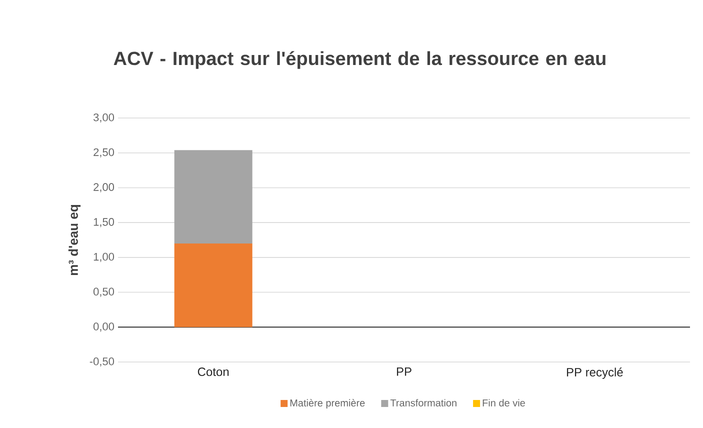 The image size is (703, 428). What do you see at coordinates (102, 362) in the screenshot?
I see `y-tick-label: -0,50` at bounding box center [102, 362].